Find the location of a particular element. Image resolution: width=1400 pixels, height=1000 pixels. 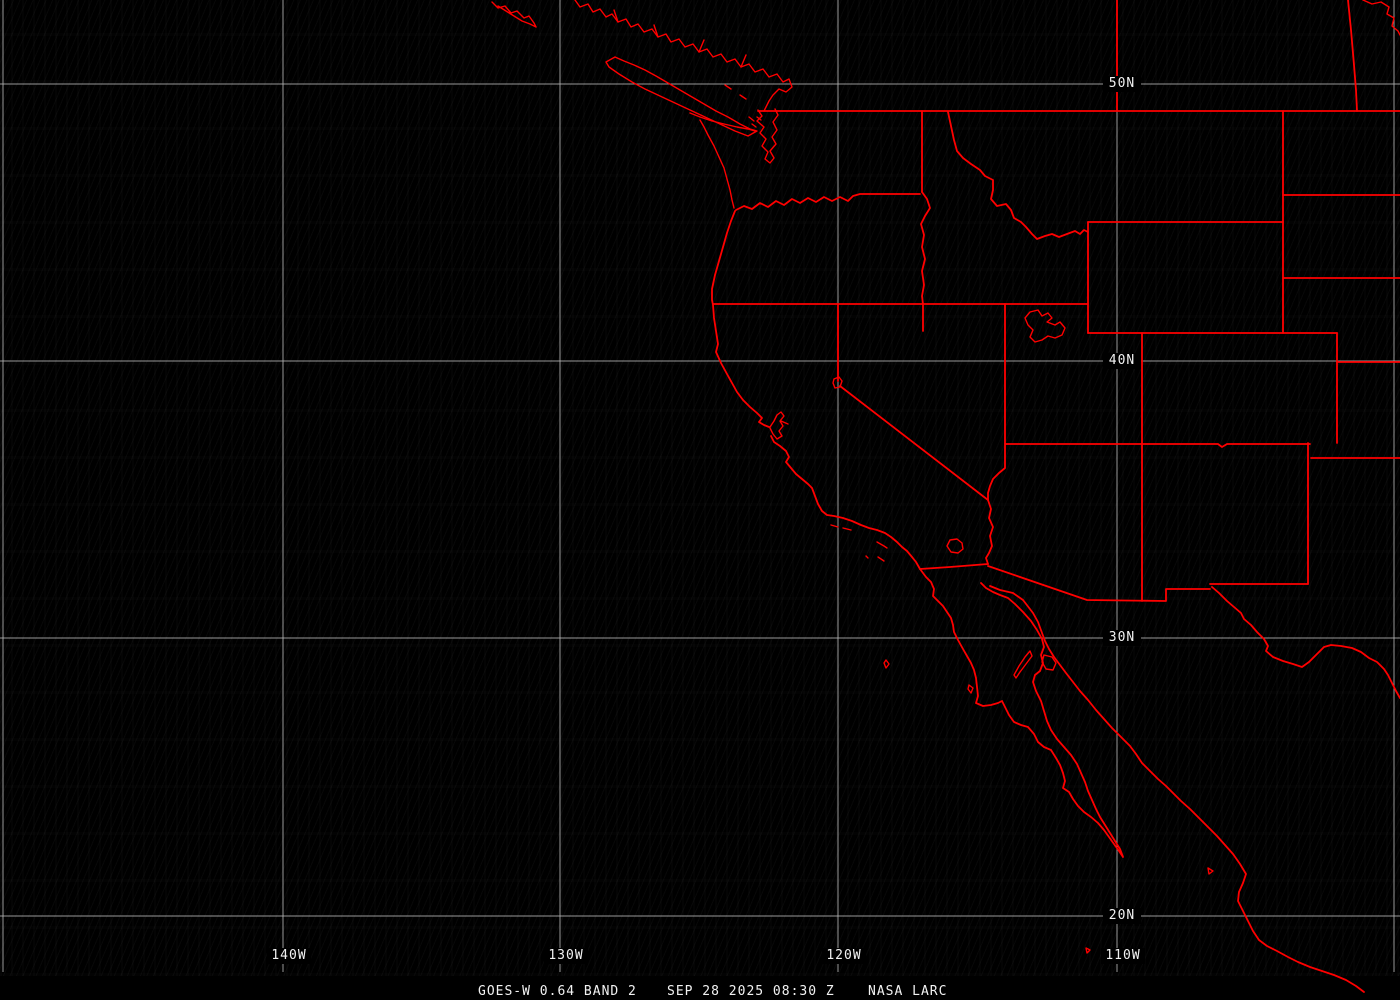

border-id-mt-divide is located at coordinates (1018, 175).